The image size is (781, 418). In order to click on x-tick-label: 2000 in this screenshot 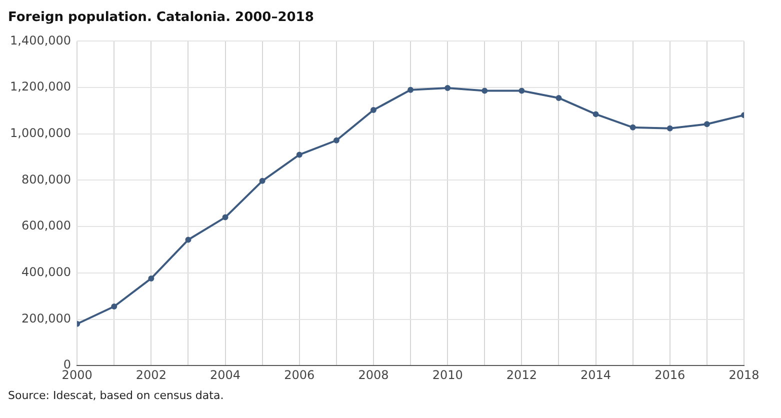, I will do `click(77, 375)`.